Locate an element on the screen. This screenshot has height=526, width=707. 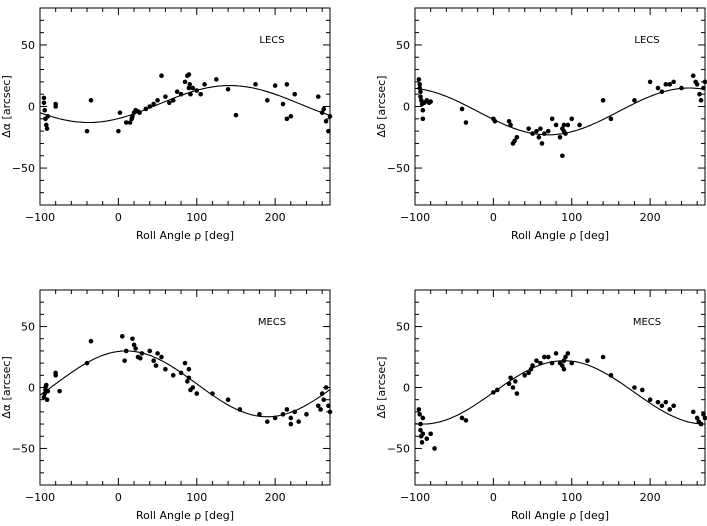
y-tick-label: 50 is located at coordinates (28, 45).